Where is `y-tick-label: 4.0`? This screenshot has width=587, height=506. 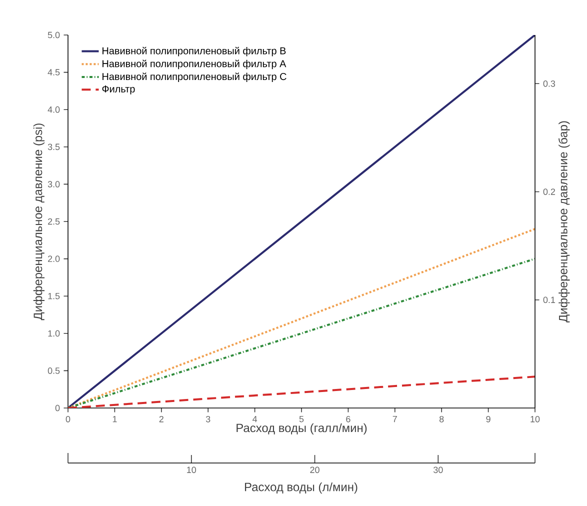
y-tick-label: 4.0 is located at coordinates (54, 109).